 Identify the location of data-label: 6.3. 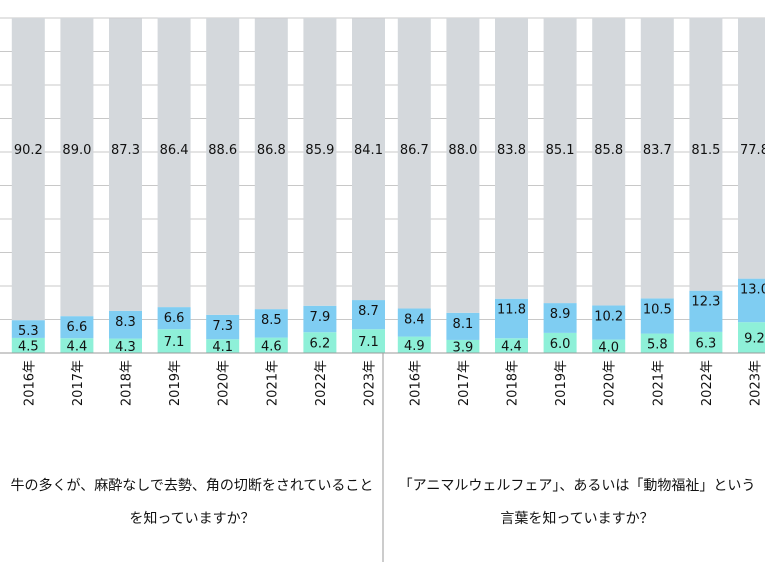
(706, 343).